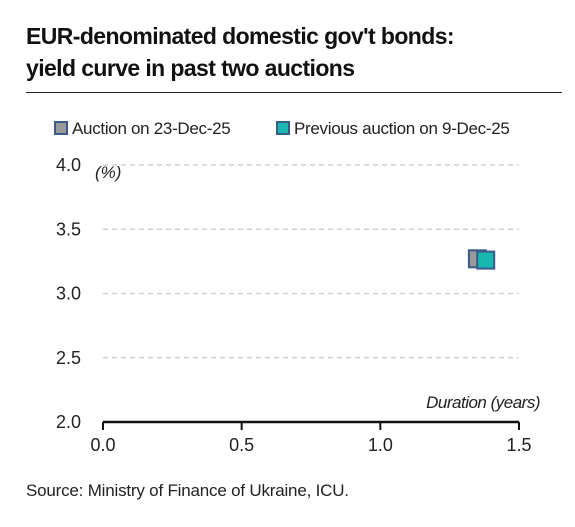 The height and width of the screenshot is (527, 575). I want to click on x-axis-title: Duration (years), so click(483, 402).